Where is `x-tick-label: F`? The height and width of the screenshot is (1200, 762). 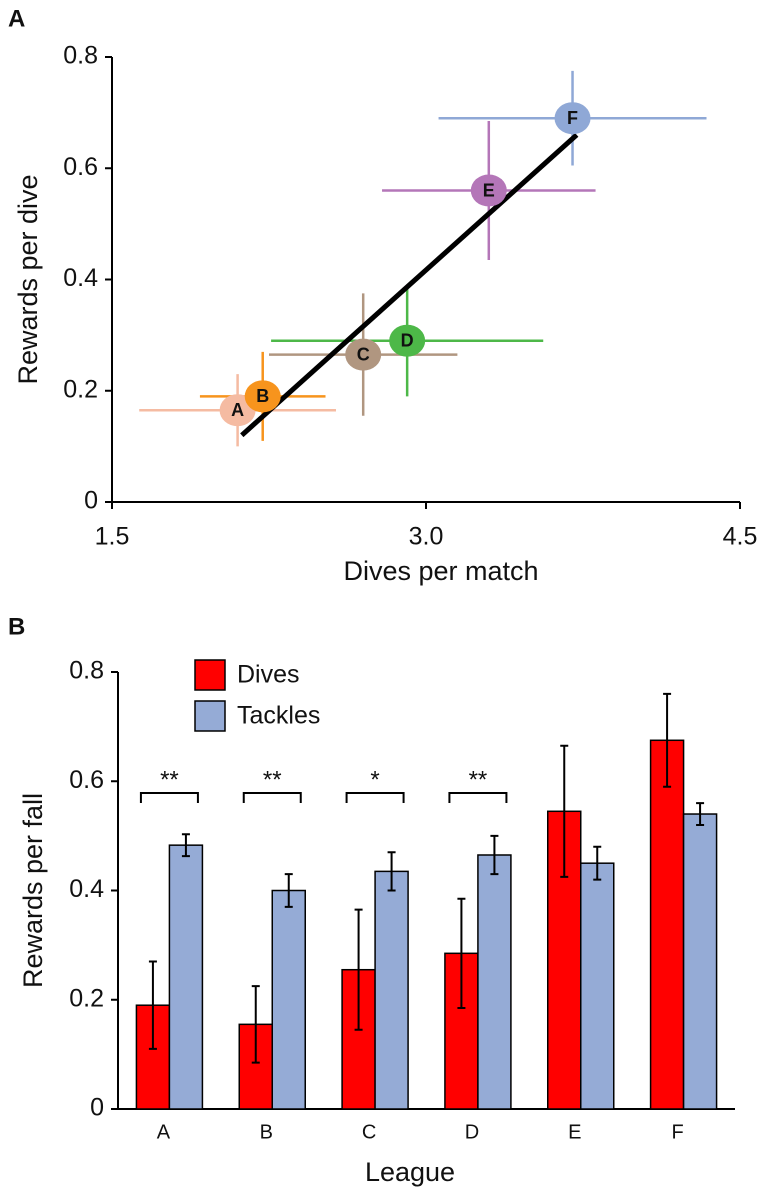
x-tick-label: F is located at coordinates (677, 1132).